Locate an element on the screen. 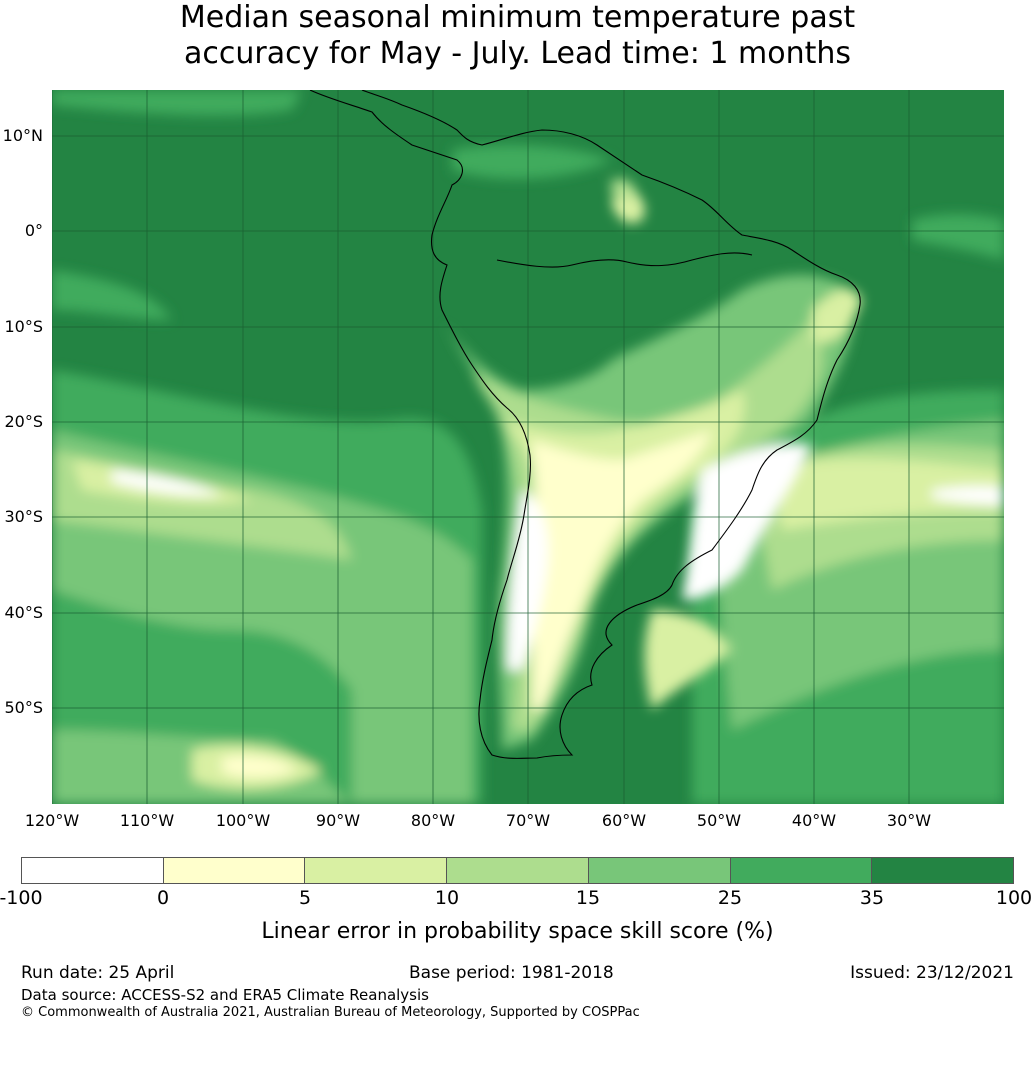 Image resolution: width=1035 pixels, height=1065 pixels. colorbar-tick: -100 is located at coordinates (21, 898).